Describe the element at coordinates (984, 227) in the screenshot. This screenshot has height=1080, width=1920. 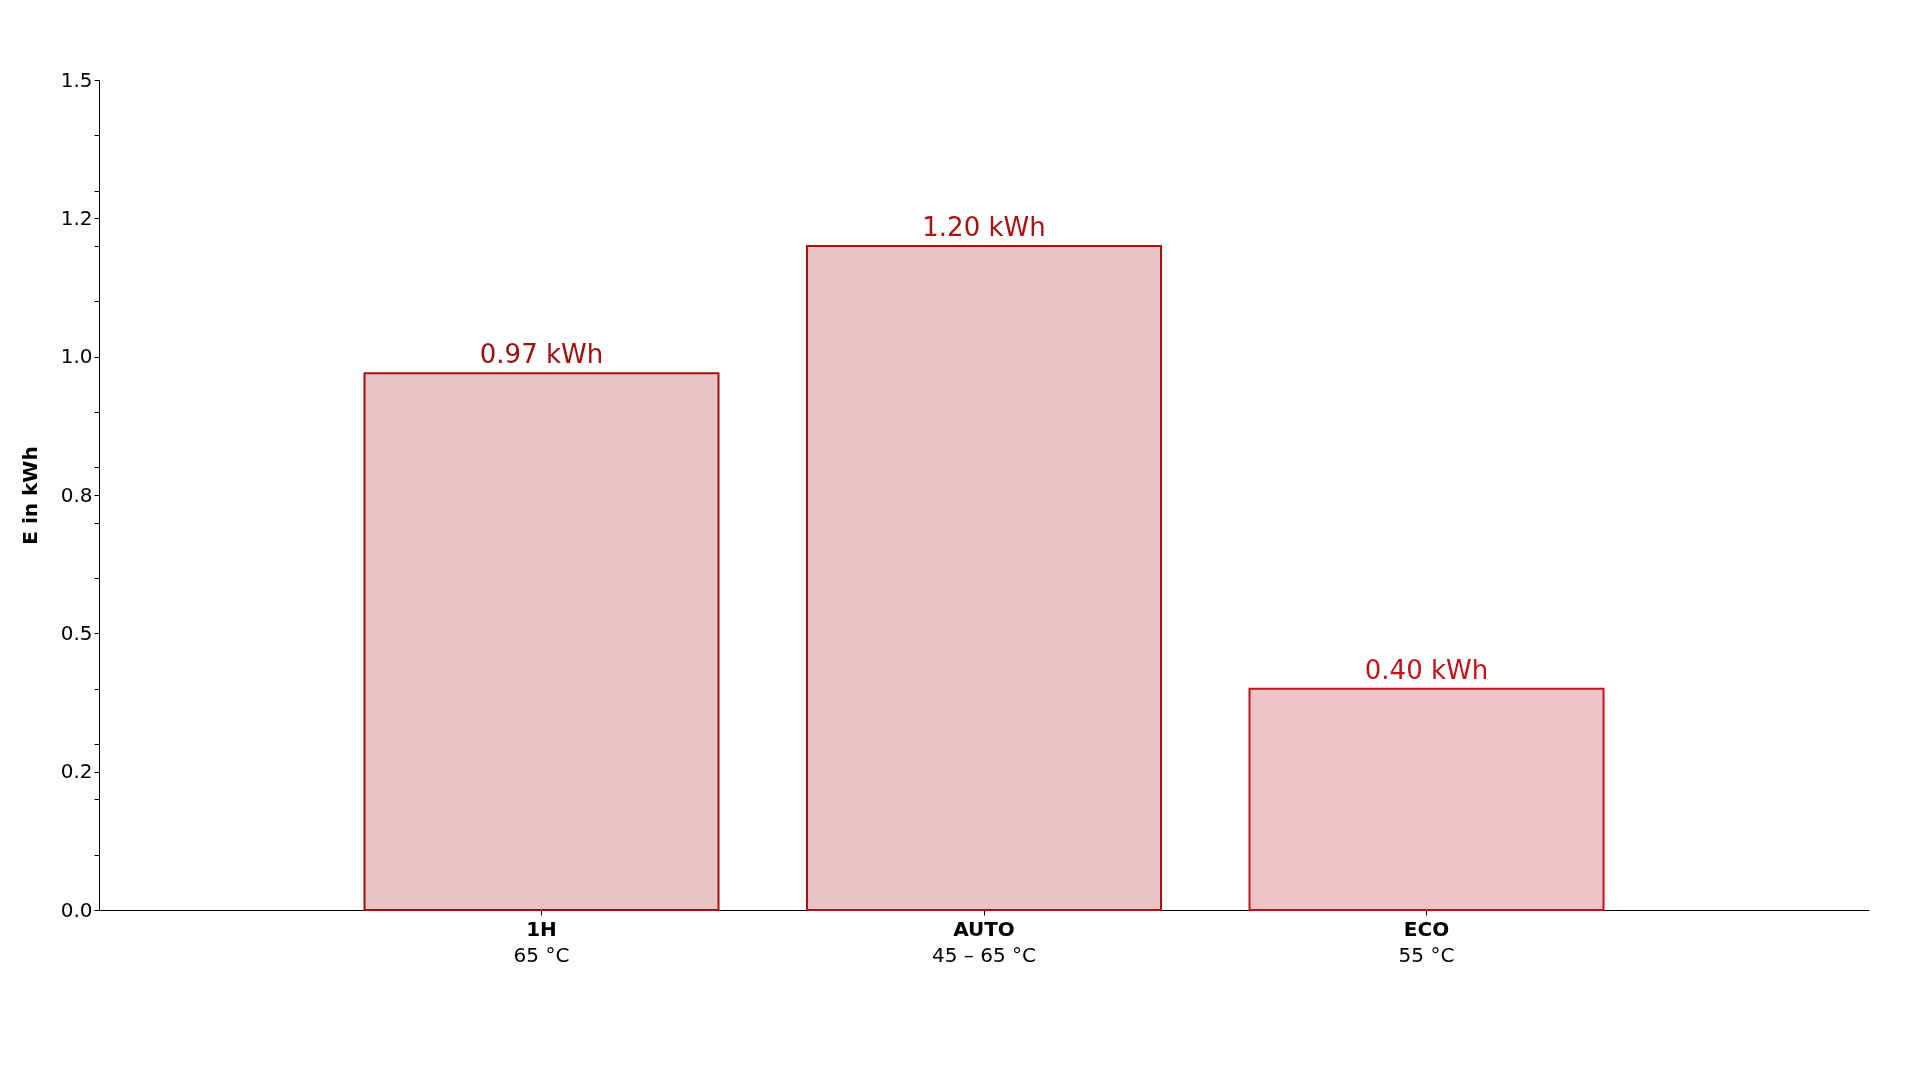
I see `data-label: 1.20 kWh` at that location.